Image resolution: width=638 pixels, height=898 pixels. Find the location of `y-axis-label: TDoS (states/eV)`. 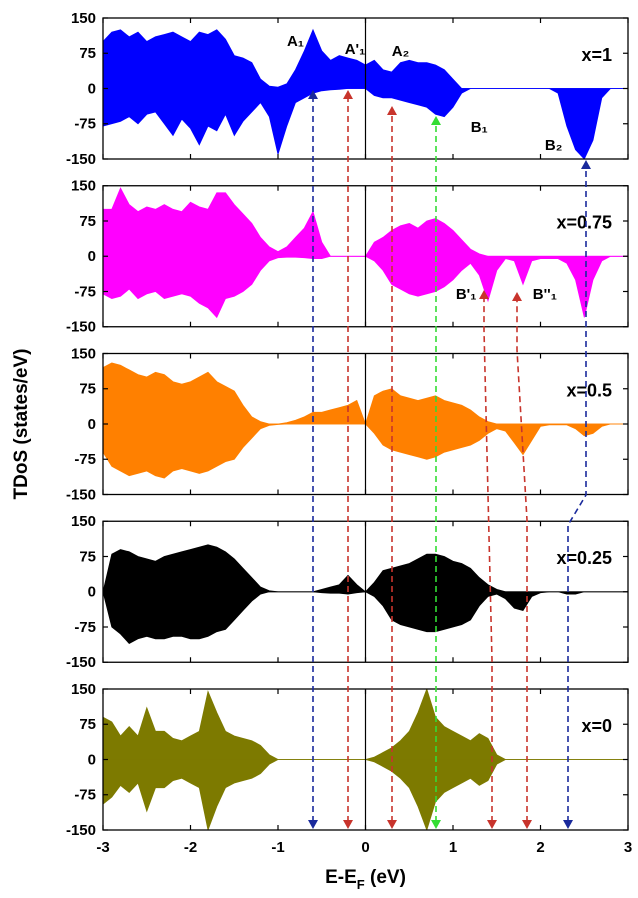

y-axis-label: TDoS (states/eV) is located at coordinates (21, 424).